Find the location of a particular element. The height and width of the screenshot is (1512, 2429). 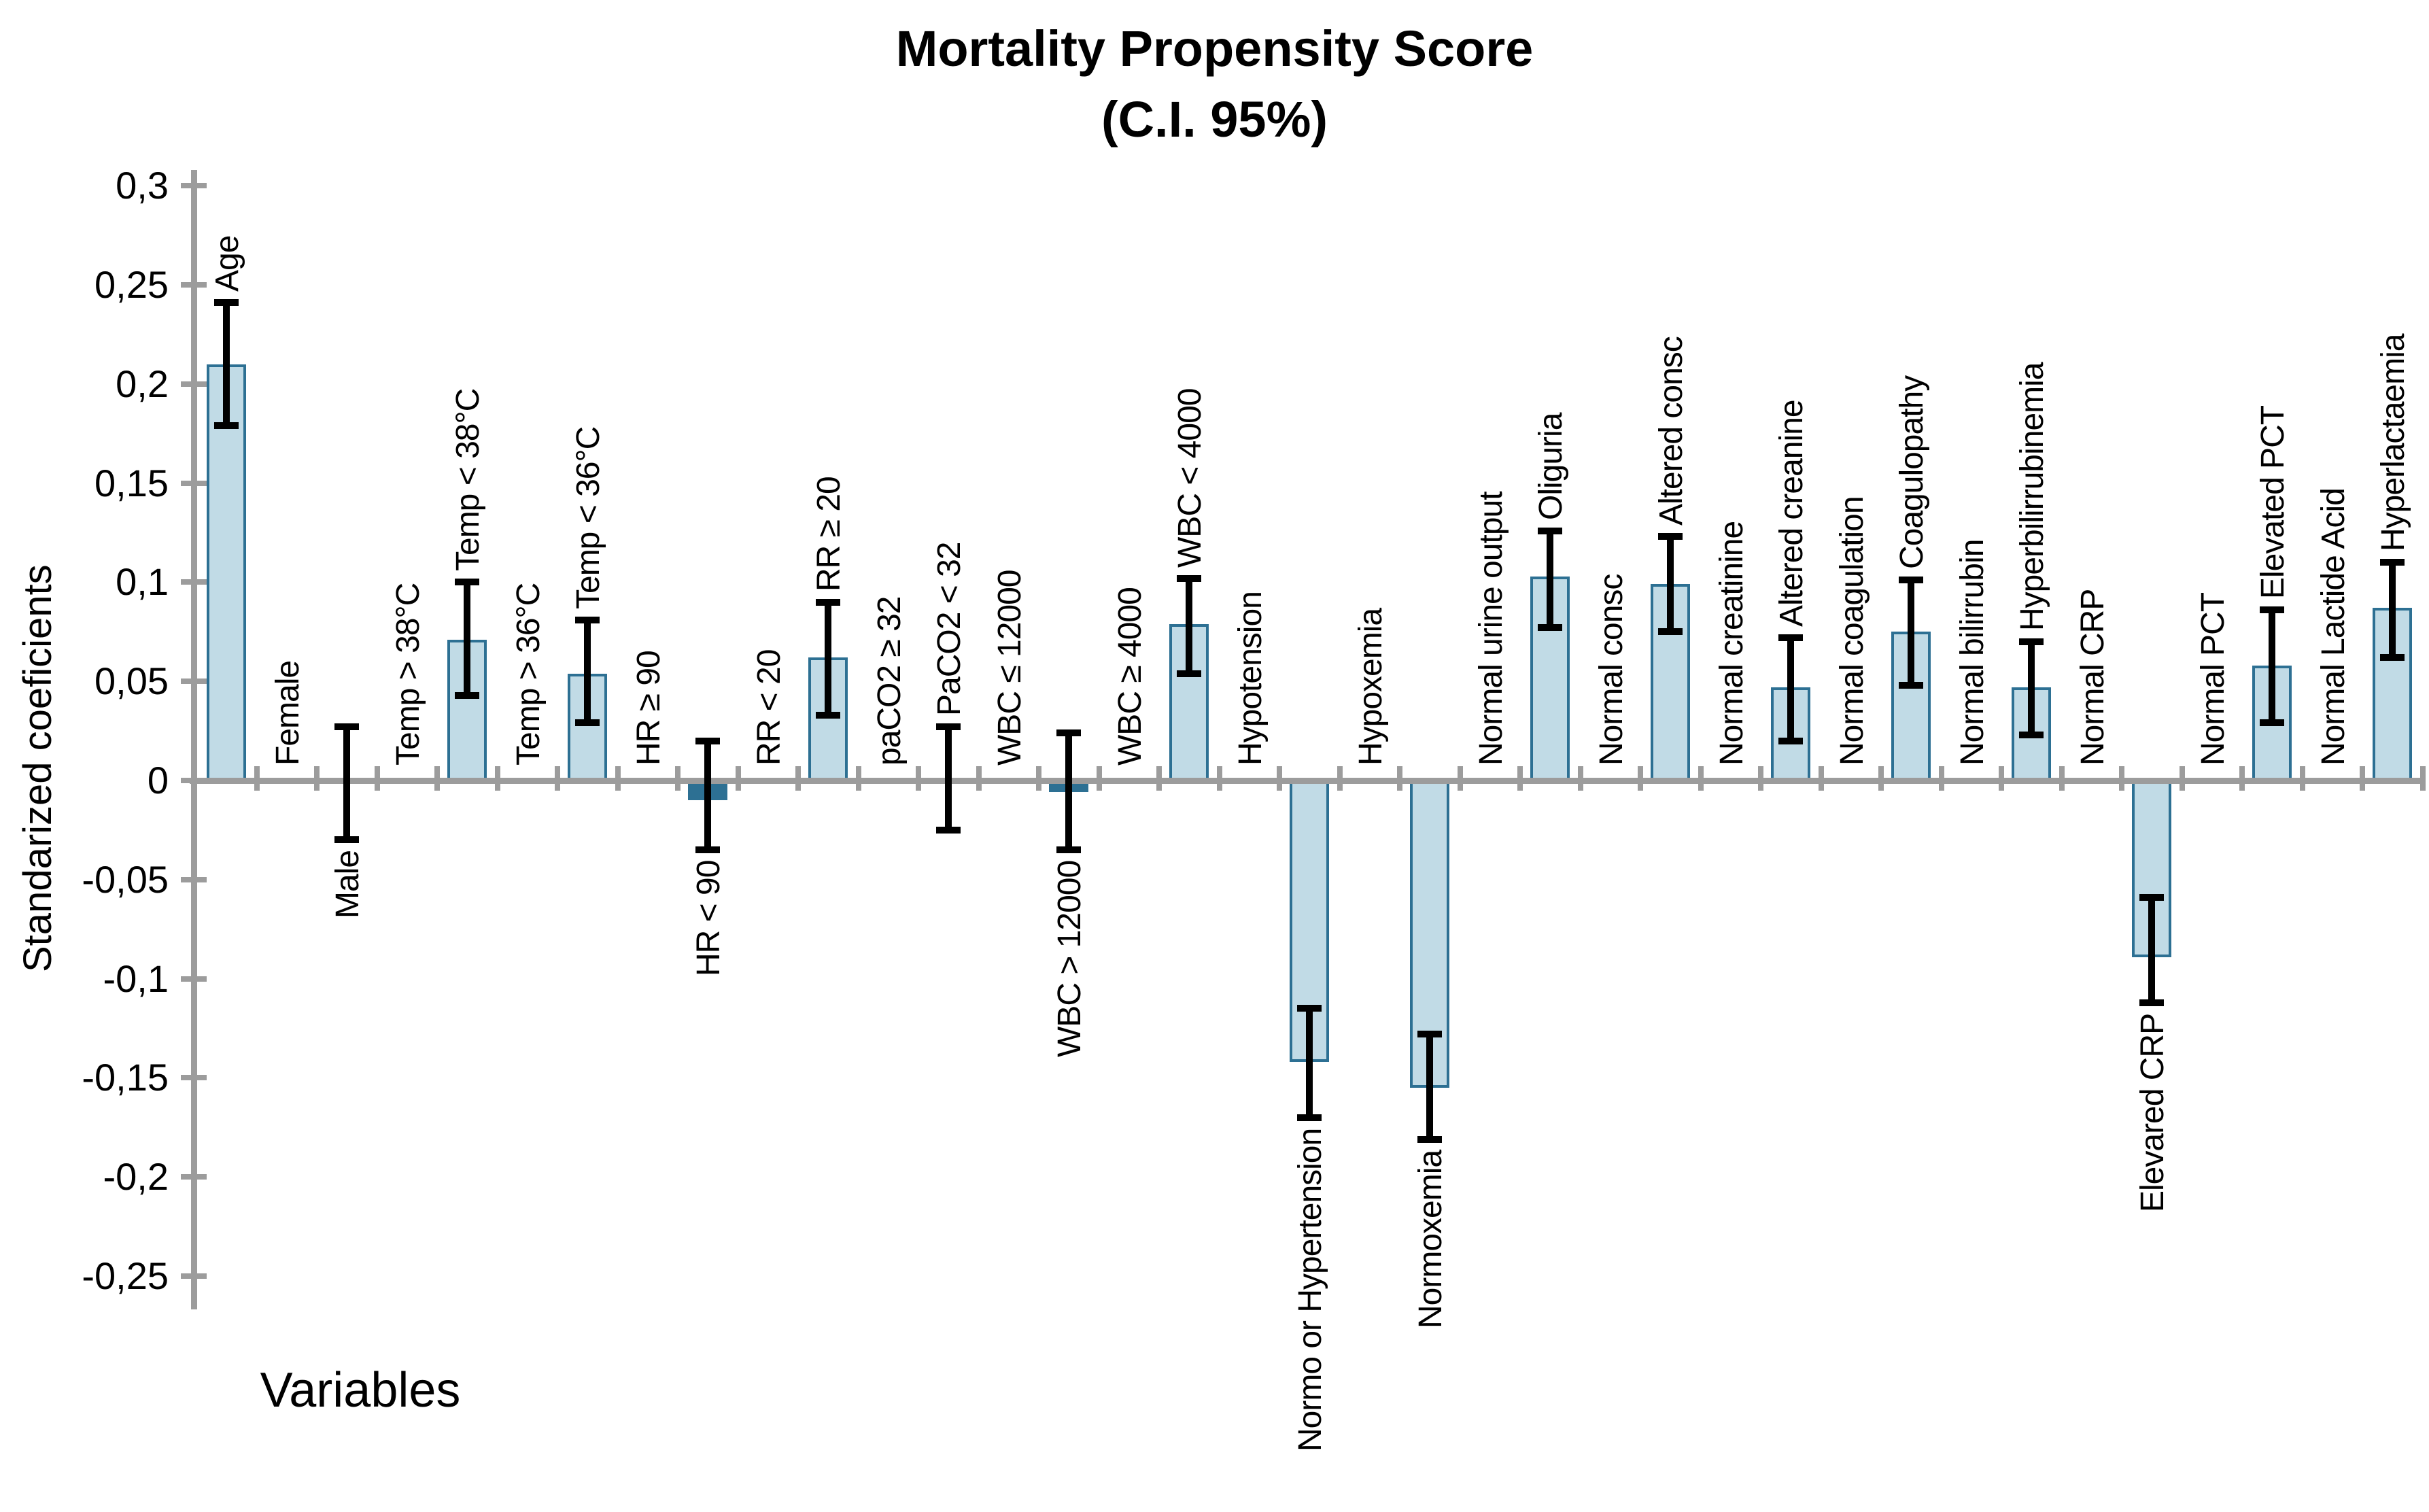

category-label: Normal CRP is located at coordinates (2092, 677).